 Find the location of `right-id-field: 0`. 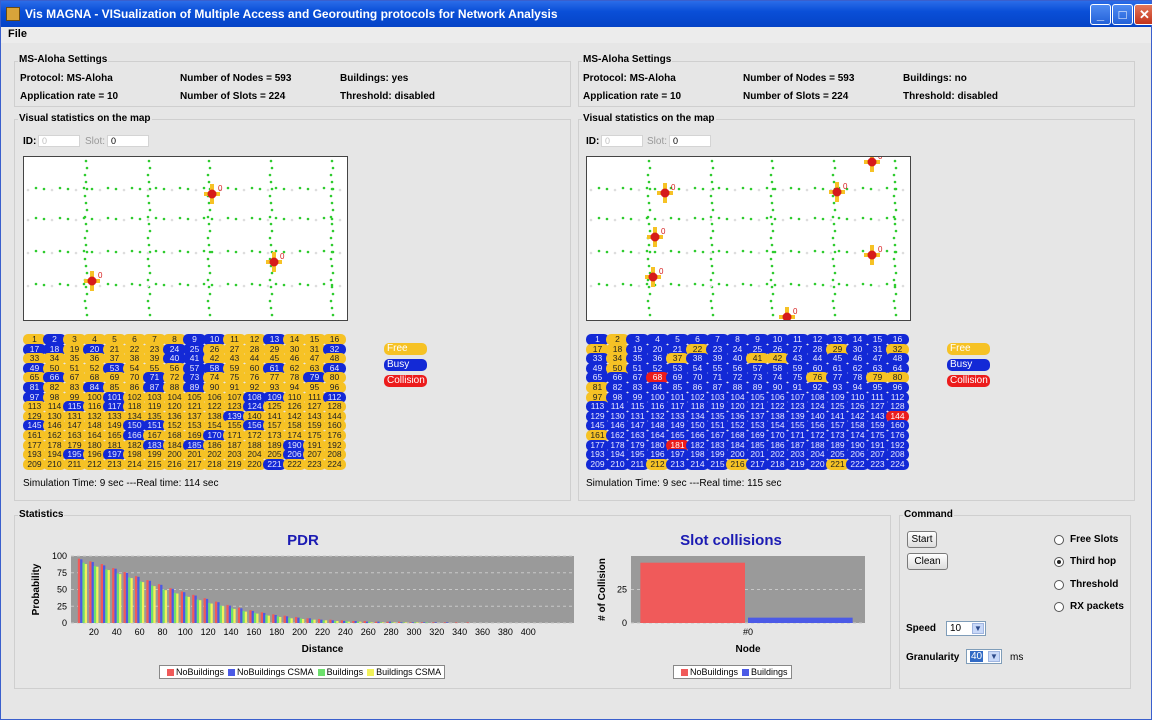

right-id-field: 0 is located at coordinates (622, 141).